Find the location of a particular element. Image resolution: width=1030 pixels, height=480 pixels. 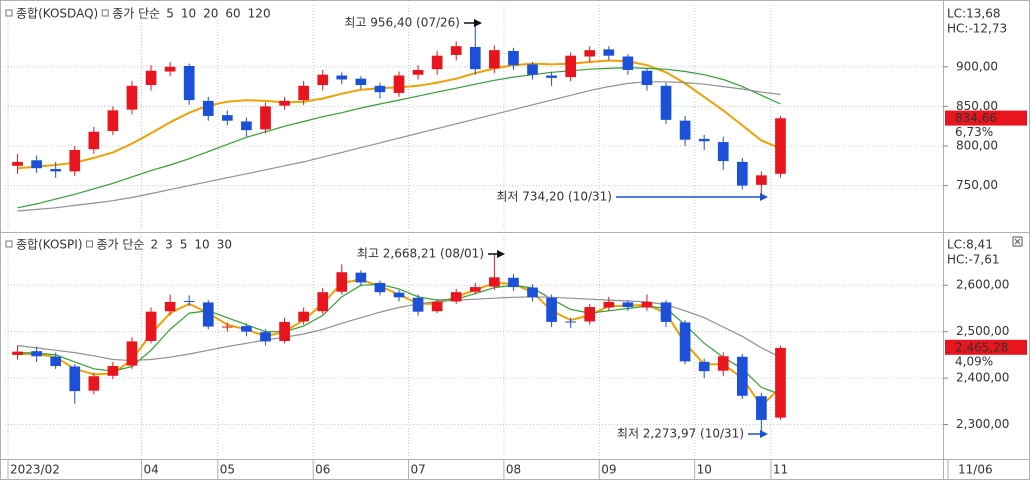

legend-bg is located at coordinates (140, 13).